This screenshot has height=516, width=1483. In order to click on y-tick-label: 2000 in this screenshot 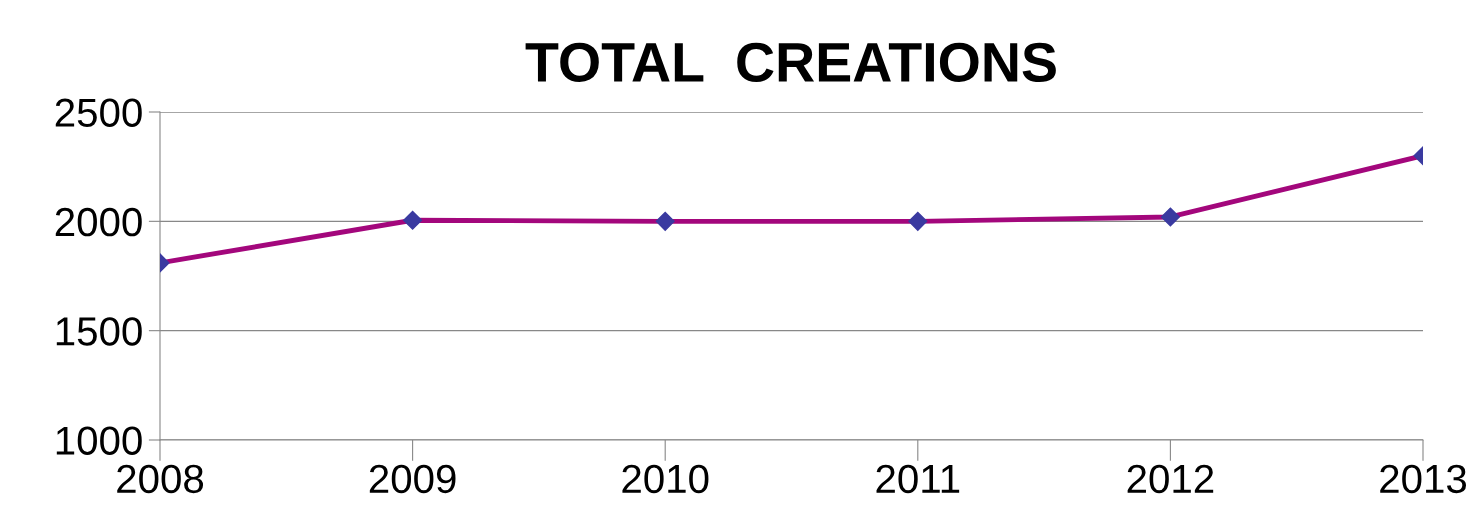, I will do `click(98, 222)`.